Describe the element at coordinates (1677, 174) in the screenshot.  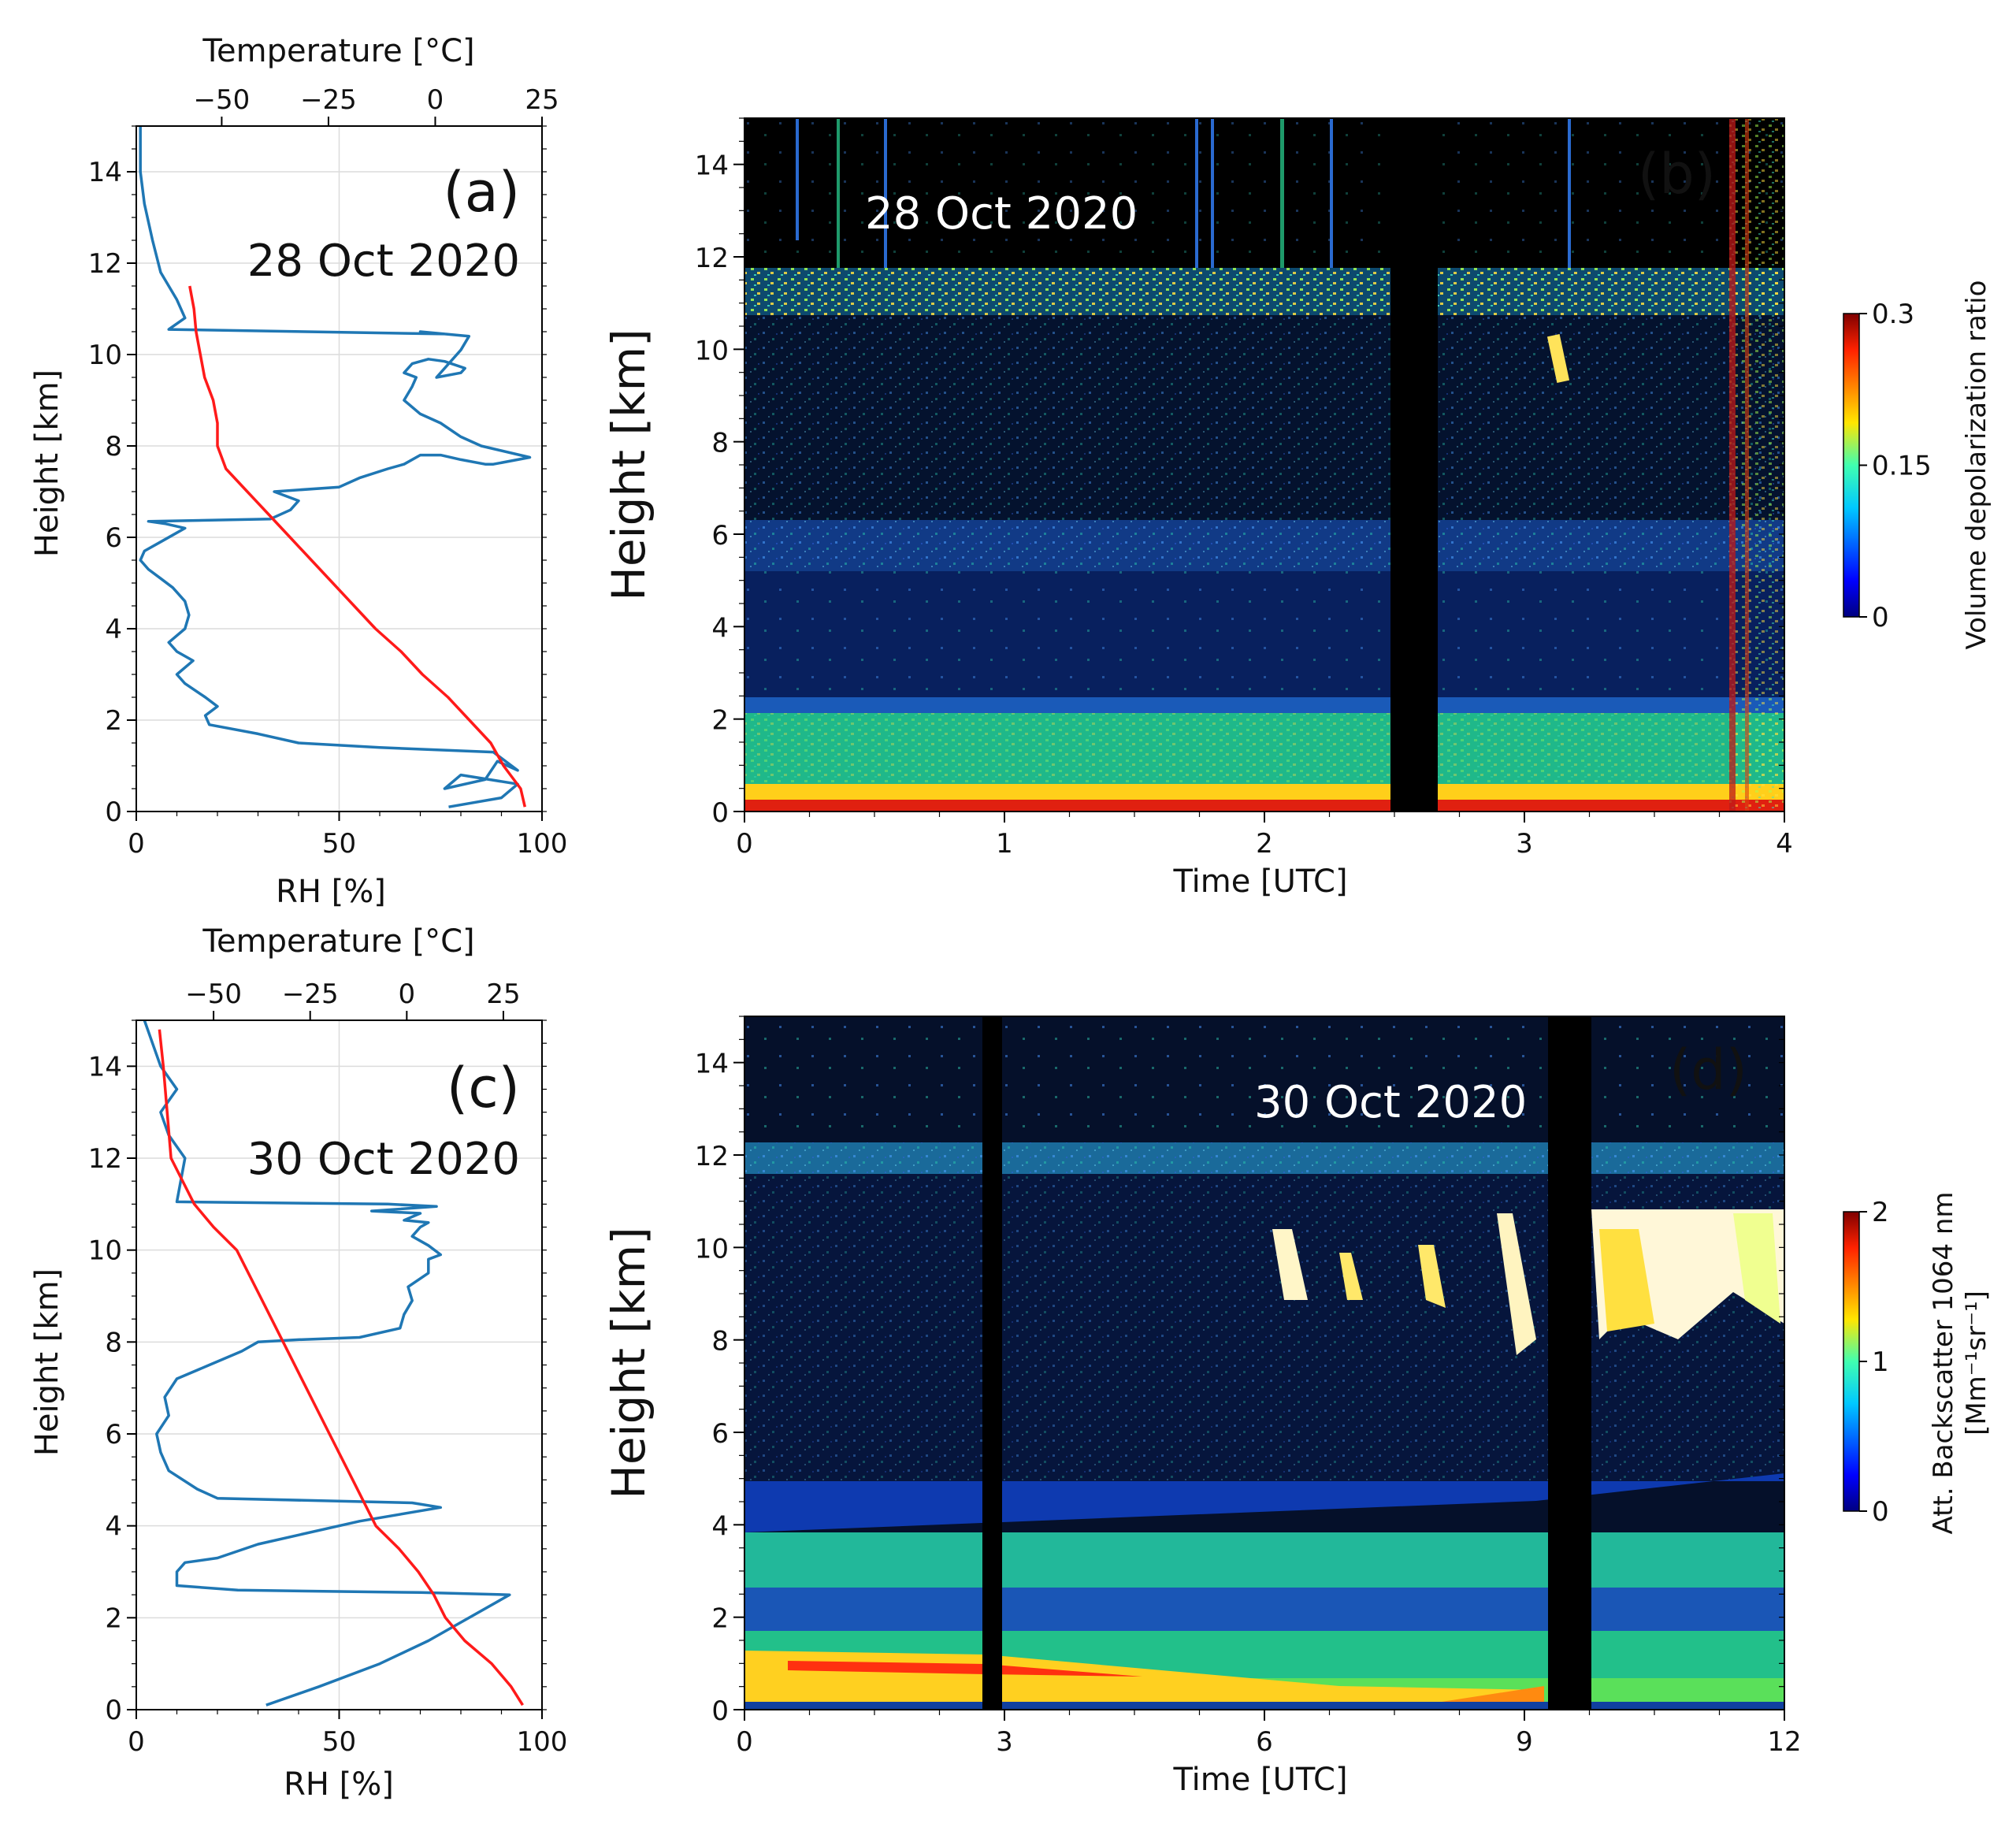
I see `panel-b-letter: (b)` at that location.